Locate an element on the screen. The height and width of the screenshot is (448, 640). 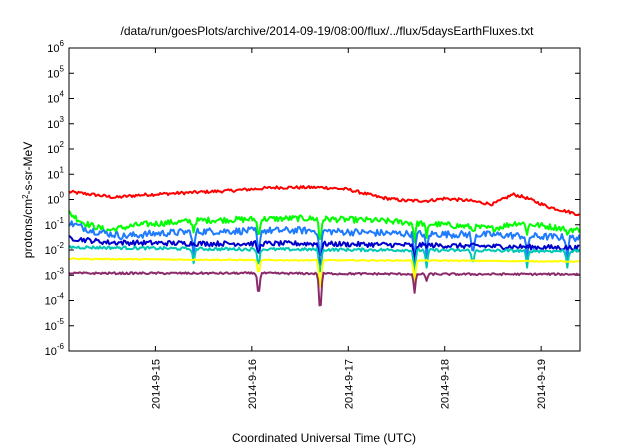
x-axis-label: Coordinated Universal Time (UTC) is located at coordinates (324, 438).